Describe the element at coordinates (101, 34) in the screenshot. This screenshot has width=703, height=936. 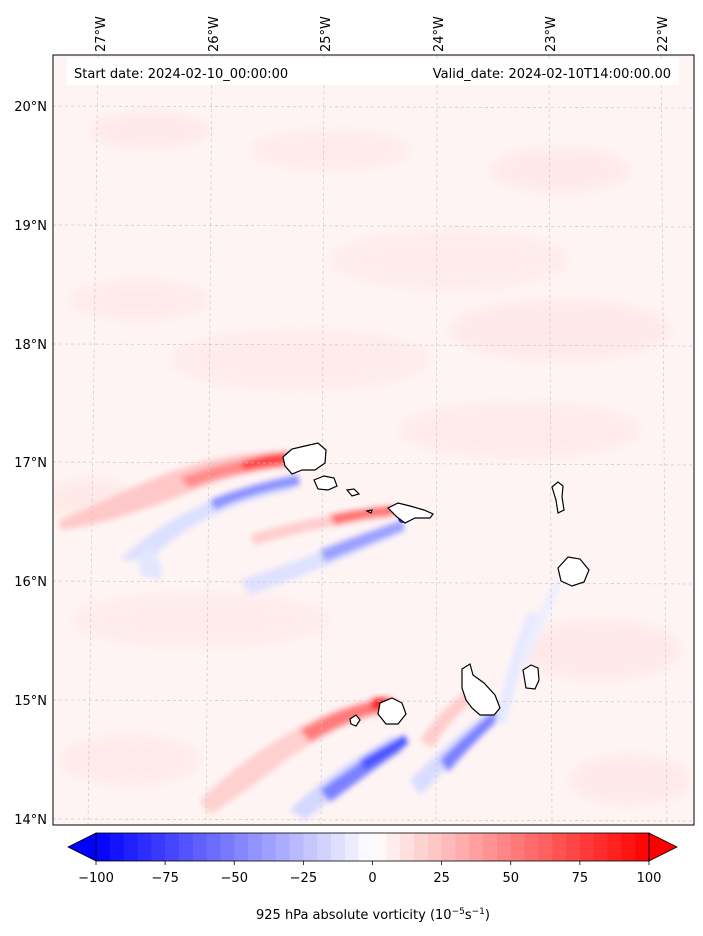
I see `lon-tick-label: 27°W` at that location.